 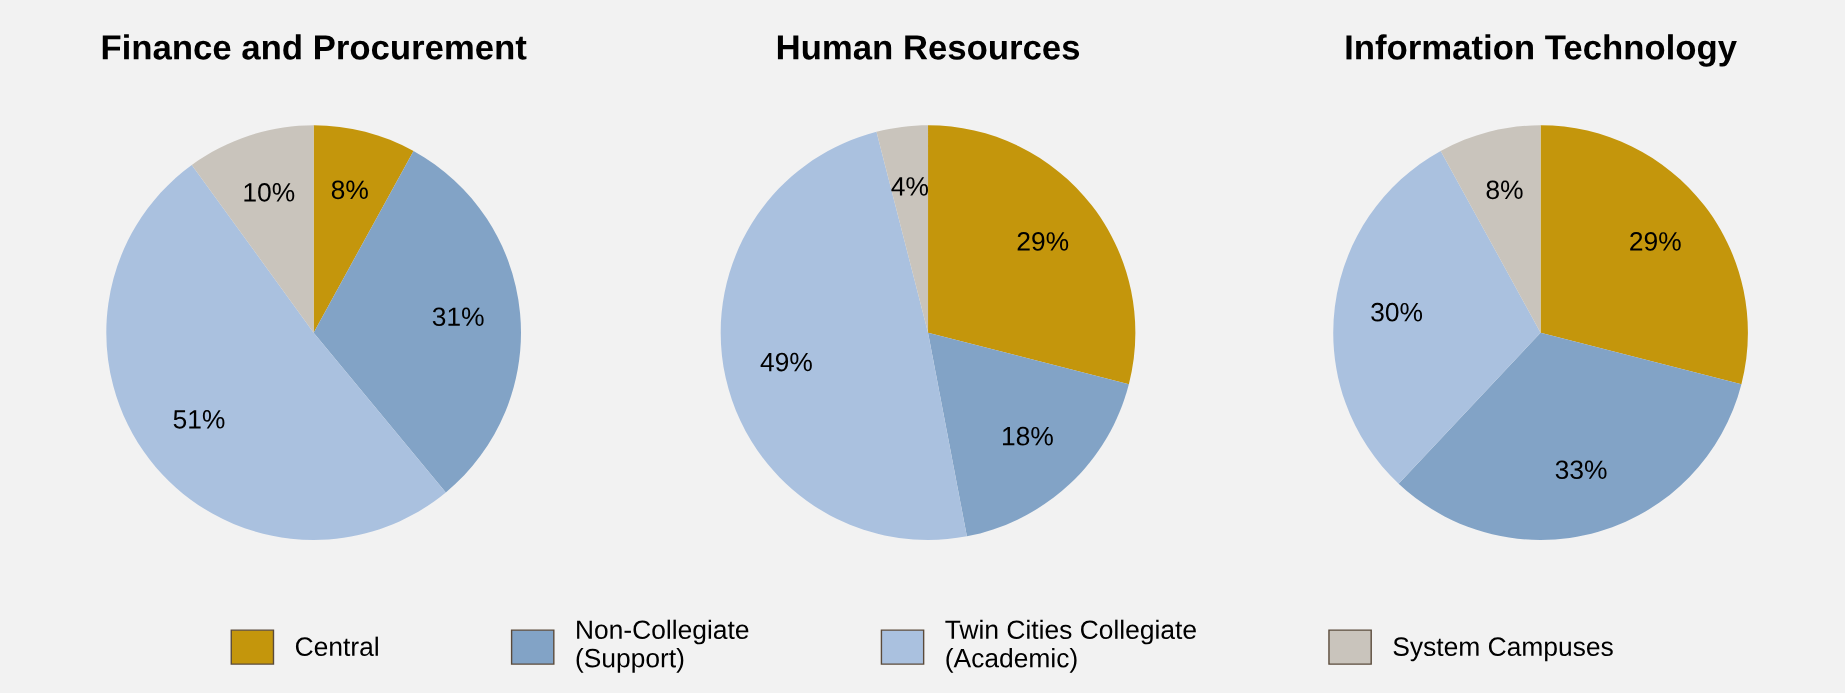 I want to click on chart-title: Finance and Procurement, so click(x=314, y=47).